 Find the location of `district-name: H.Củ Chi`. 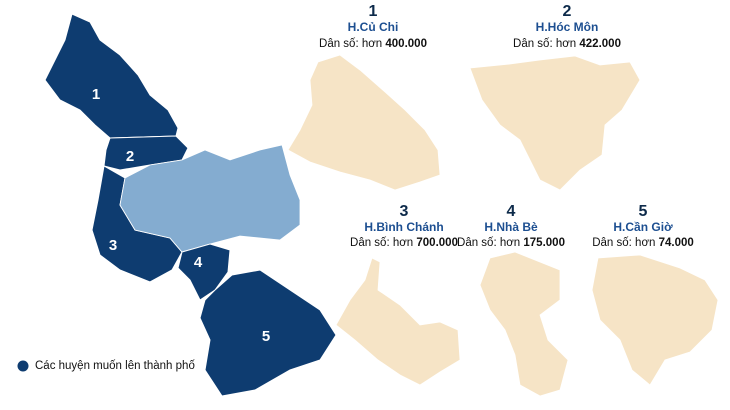

district-name: H.Củ Chi is located at coordinates (373, 27).